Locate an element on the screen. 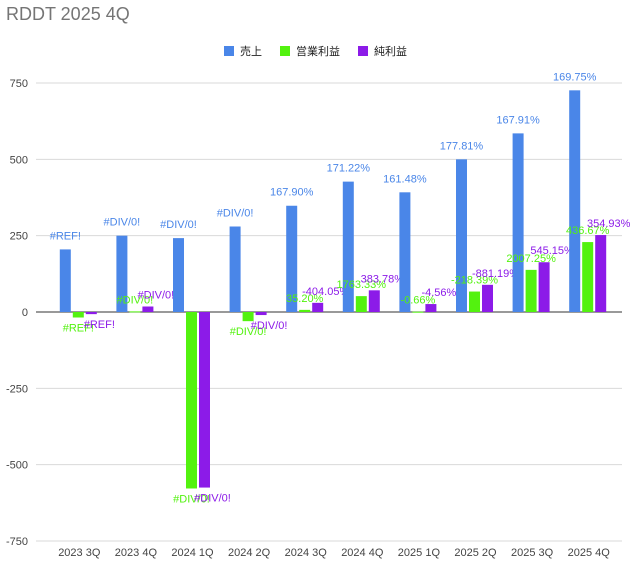 The height and width of the screenshot is (565, 630). data-label: -218.39% is located at coordinates (474, 281).